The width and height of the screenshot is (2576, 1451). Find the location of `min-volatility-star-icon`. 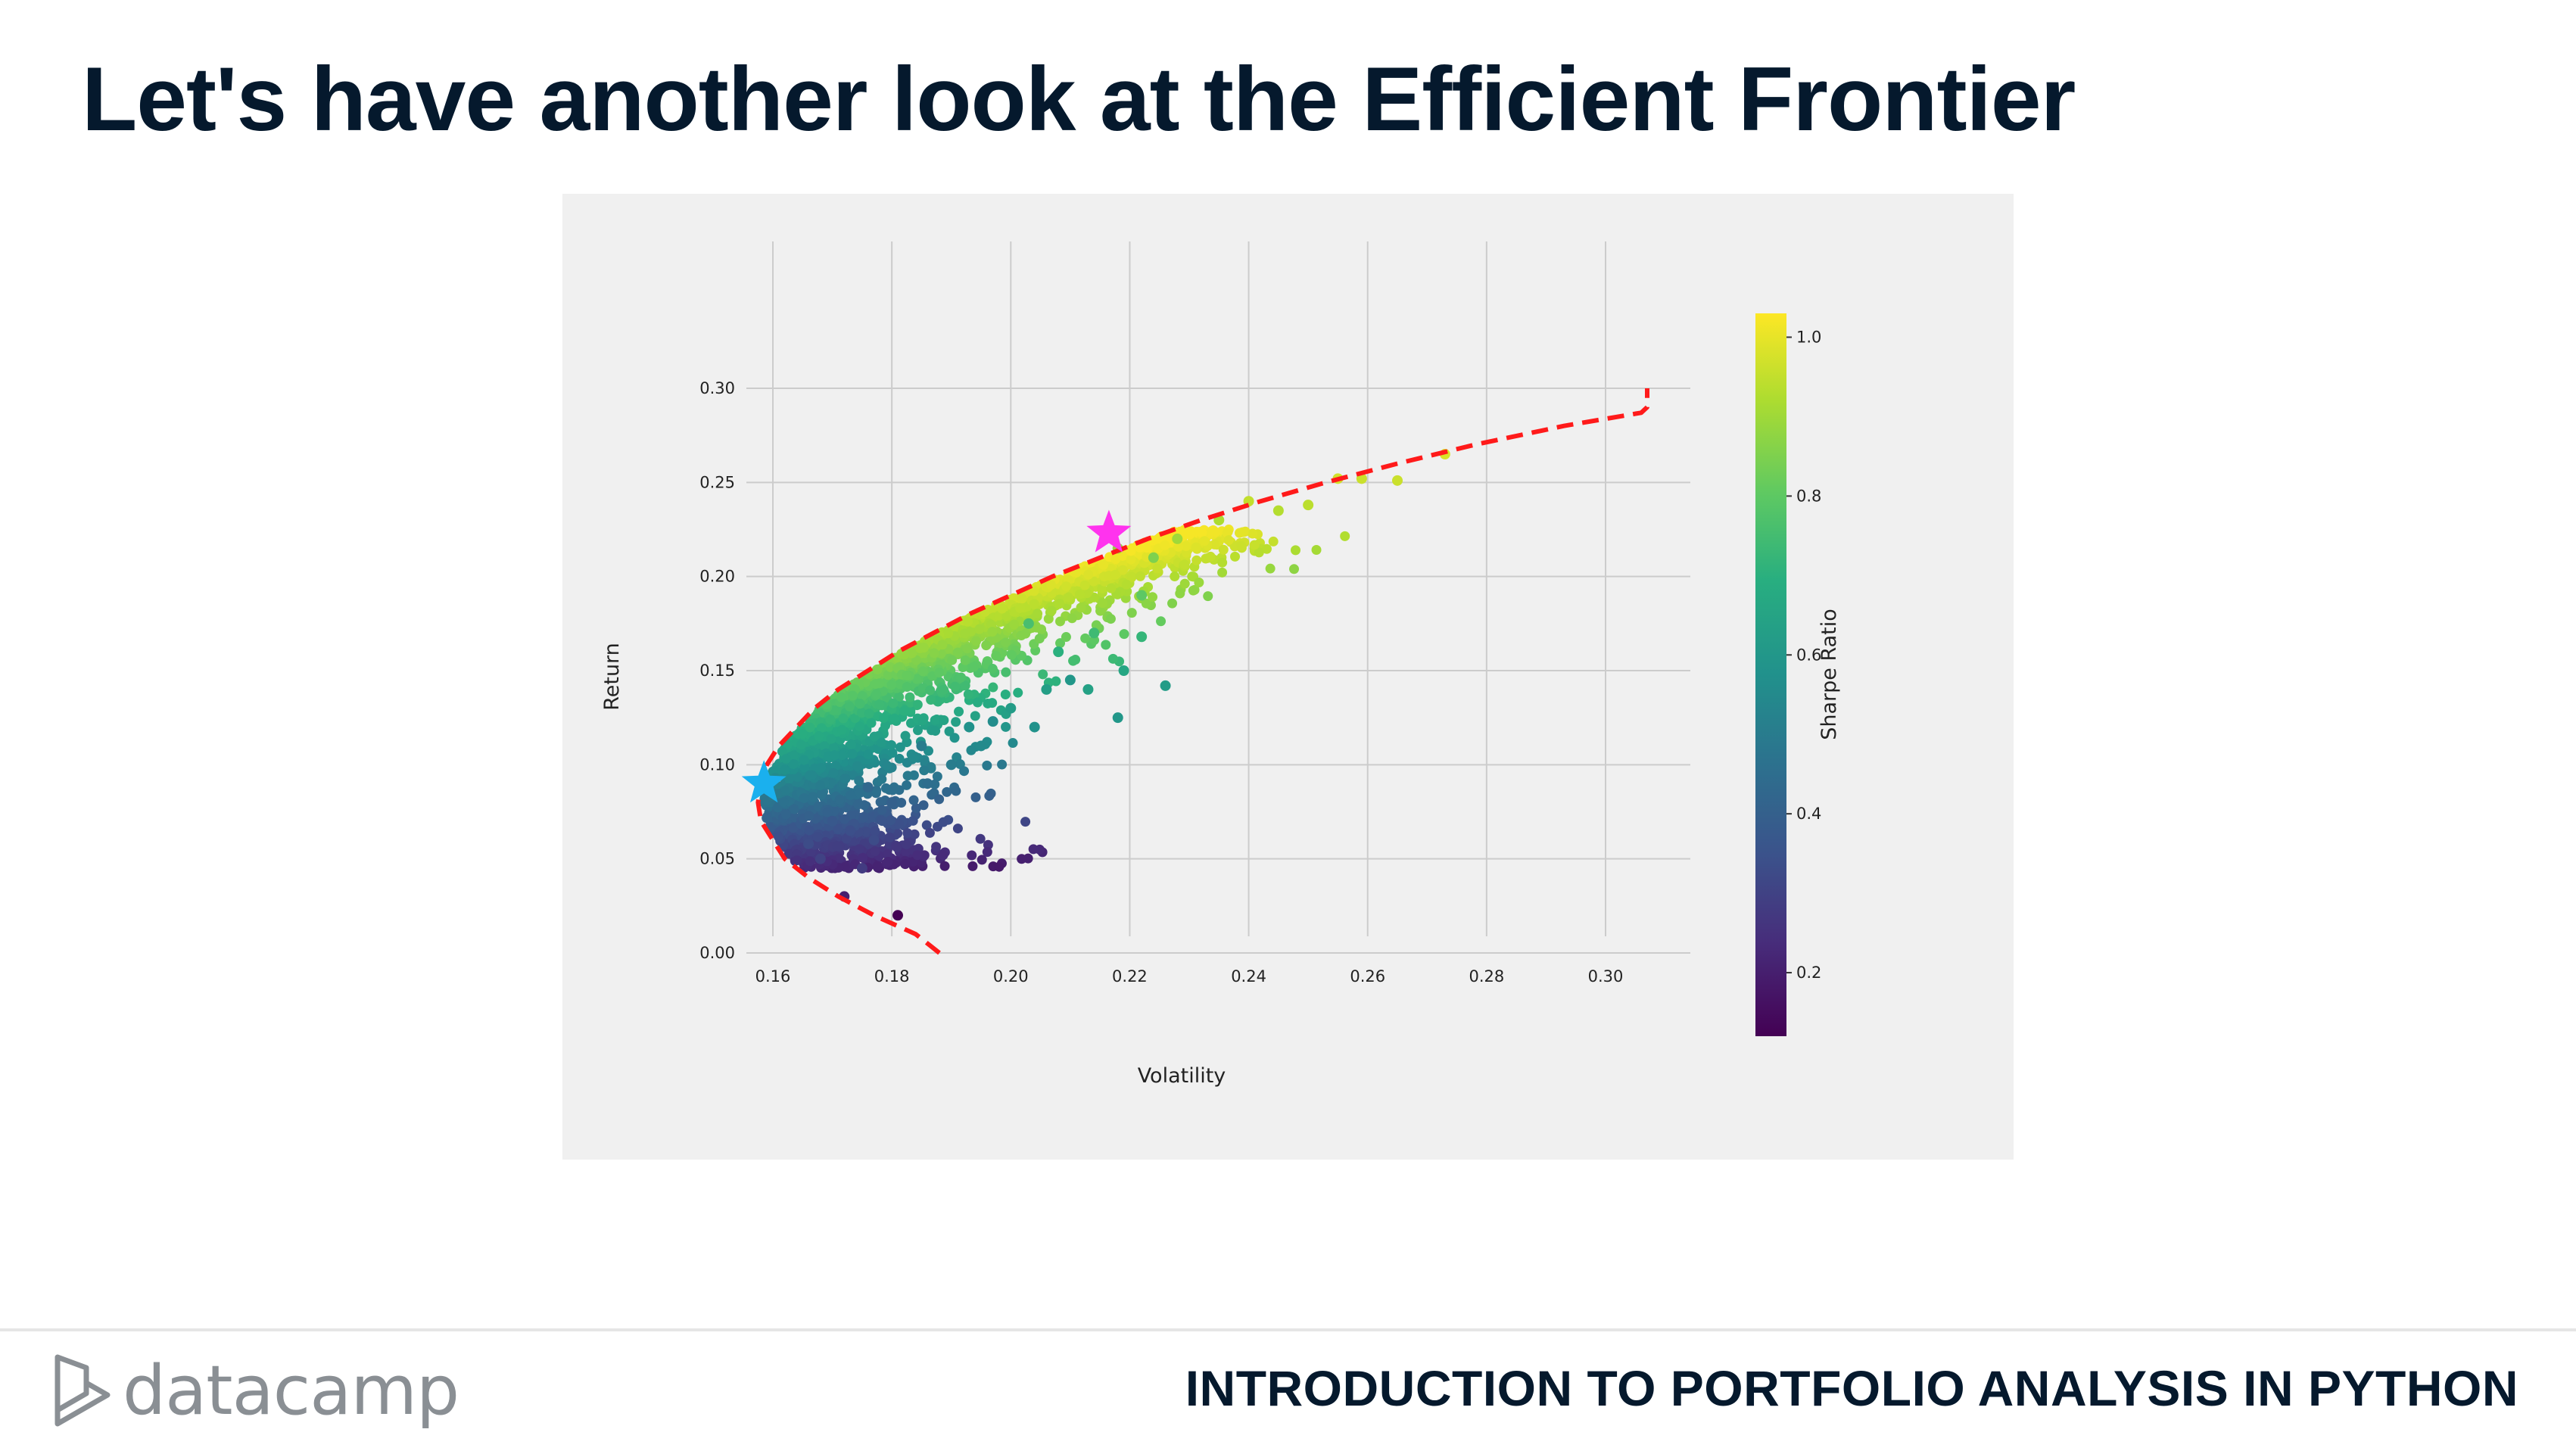

min-volatility-star-icon is located at coordinates (764, 782).